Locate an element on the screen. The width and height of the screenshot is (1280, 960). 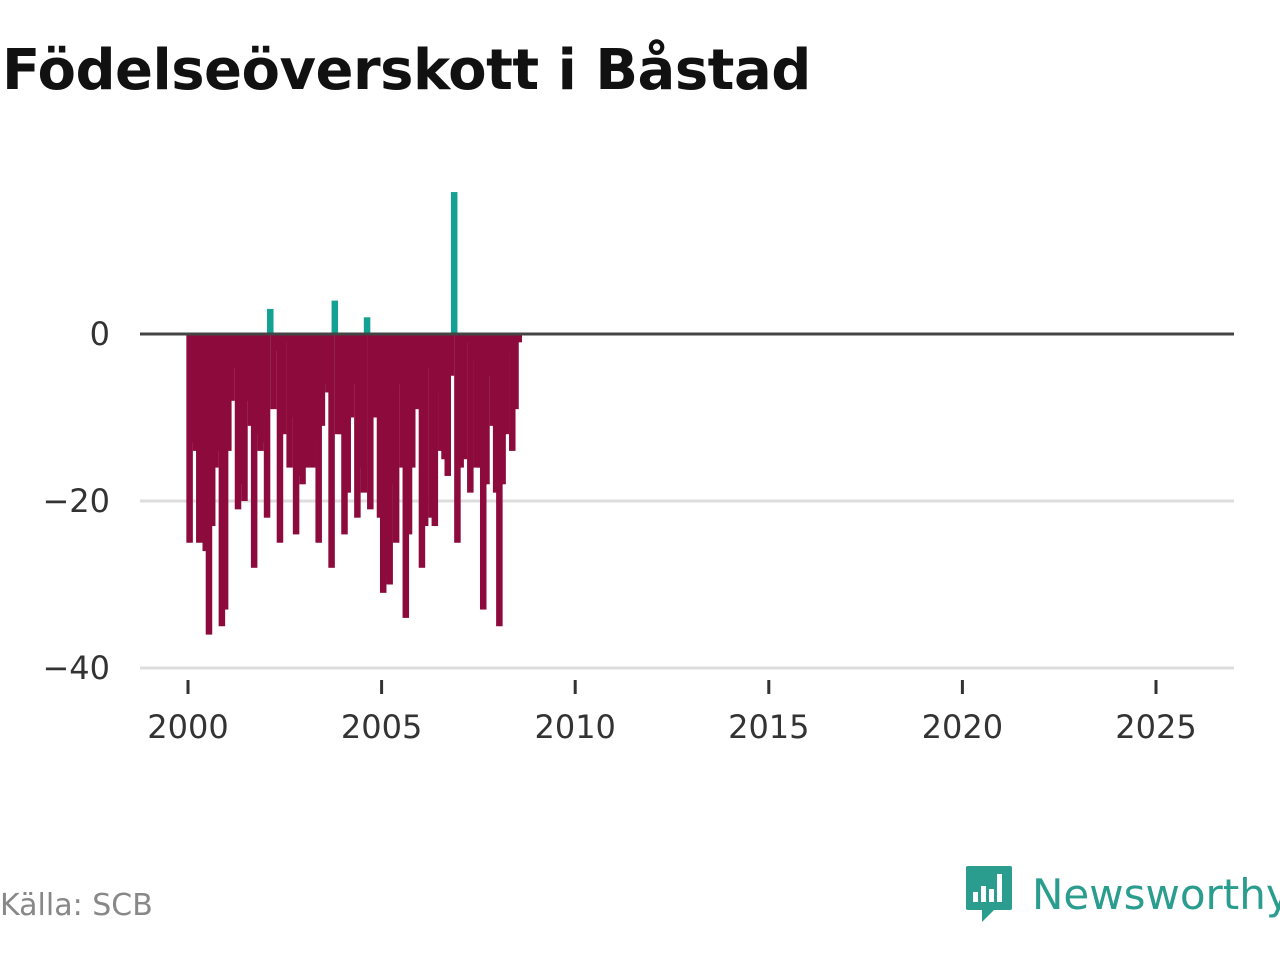
chart-title: Födelseöverskott i Båstad is located at coordinates (406, 70).